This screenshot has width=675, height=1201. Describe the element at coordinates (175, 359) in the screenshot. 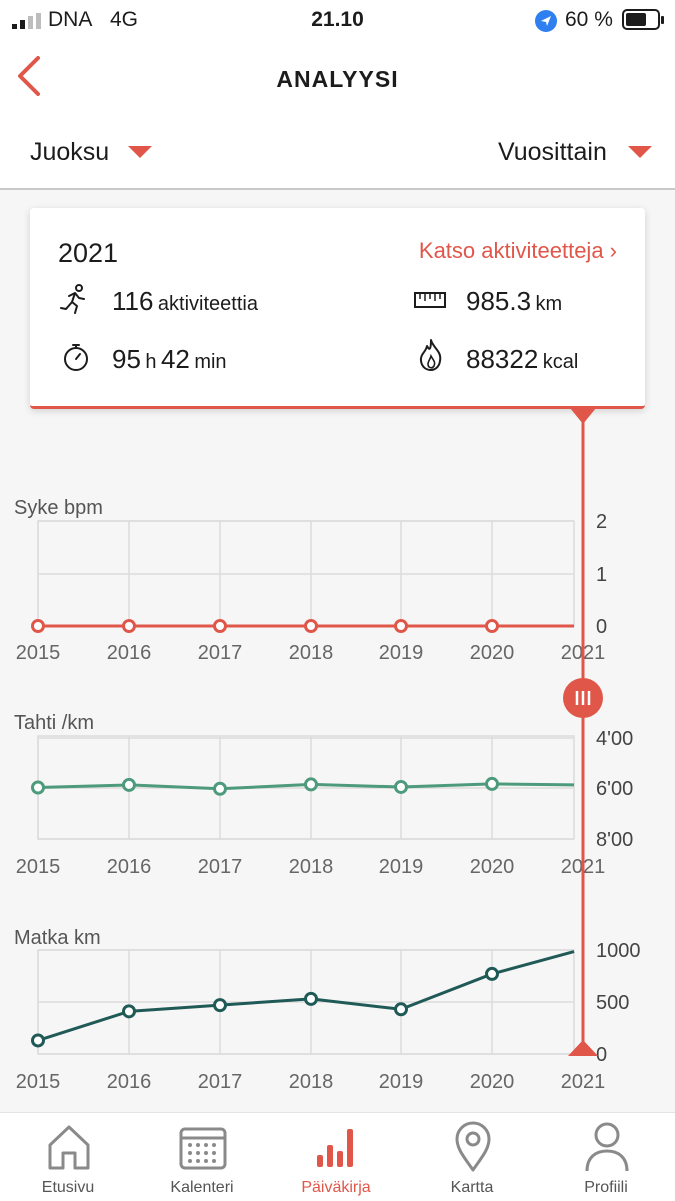

I see `time-minutes: 42` at that location.